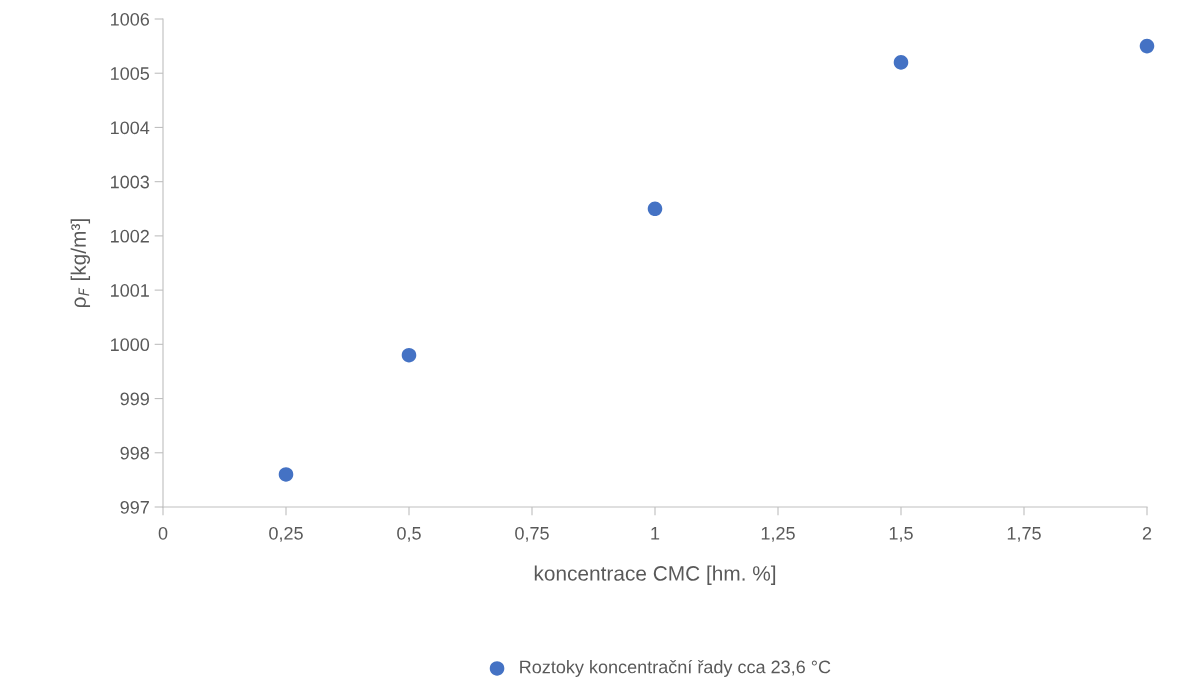 The height and width of the screenshot is (692, 1194). What do you see at coordinates (130, 73) in the screenshot?
I see `y-tick-label: 1005` at bounding box center [130, 73].